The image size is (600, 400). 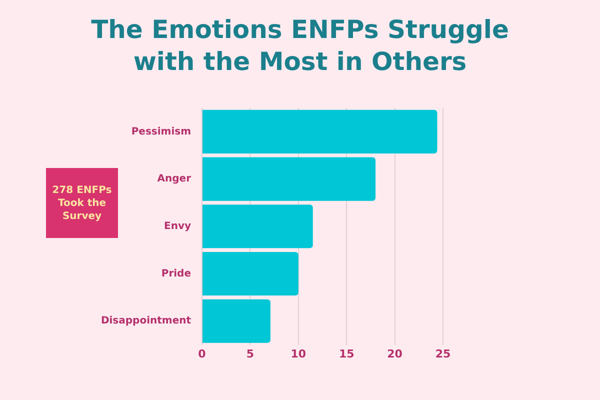 What do you see at coordinates (346, 353) in the screenshot?
I see `x-tick-label: 15` at bounding box center [346, 353].